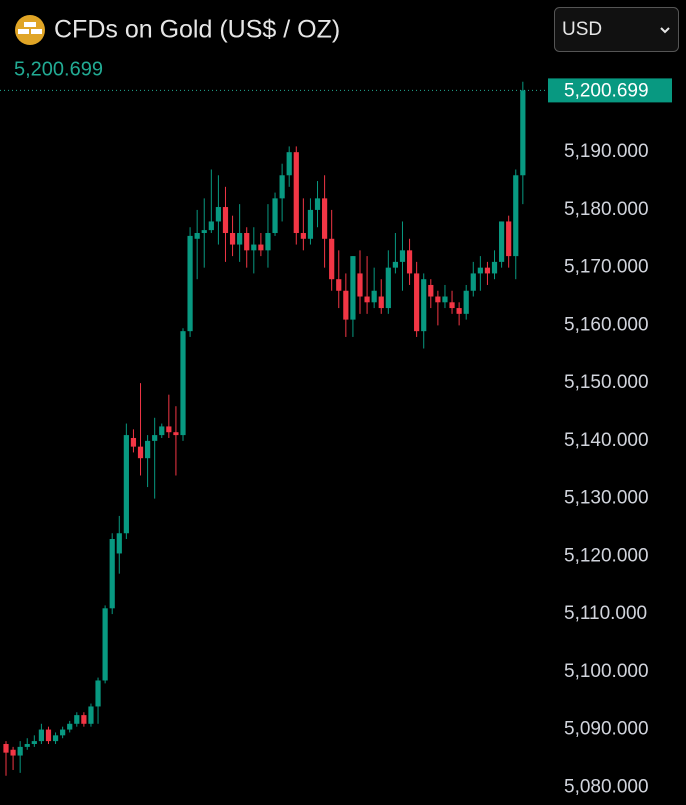  Describe the element at coordinates (582, 29) in the screenshot. I see `select-value: USD` at that location.